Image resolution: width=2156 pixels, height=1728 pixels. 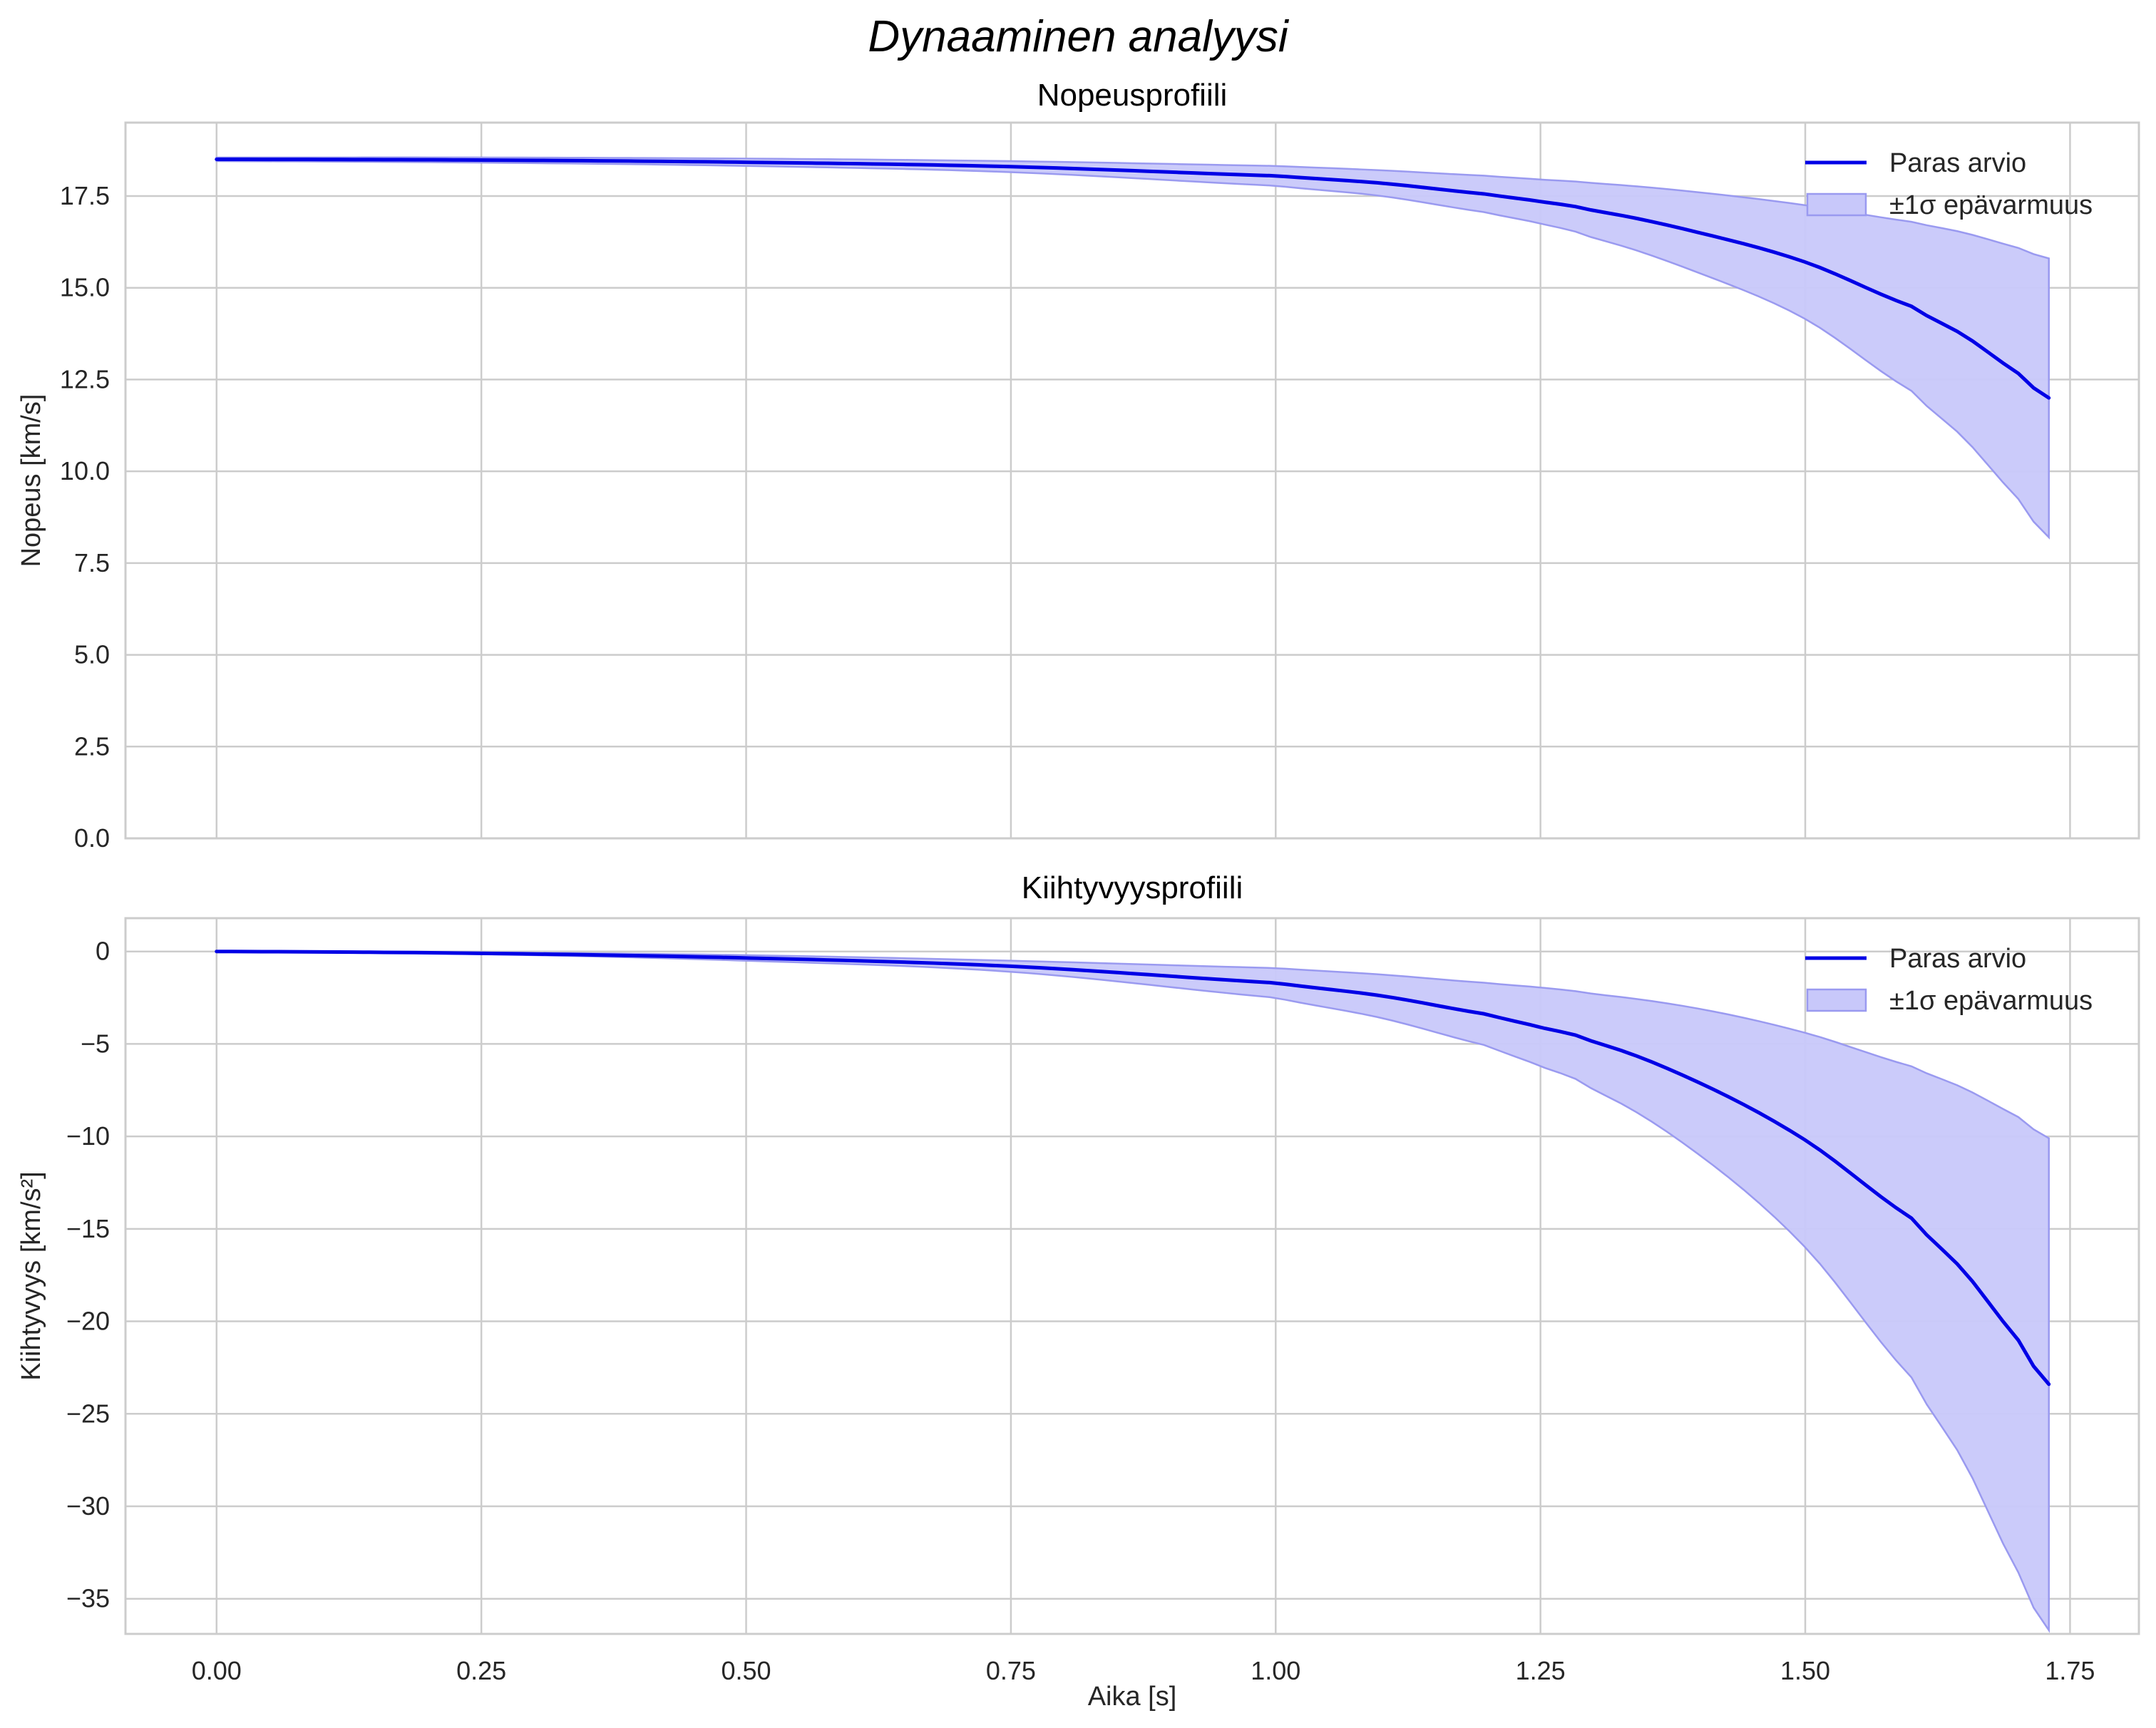 I want to click on y-tick-label: −30, so click(x=88, y=1506).